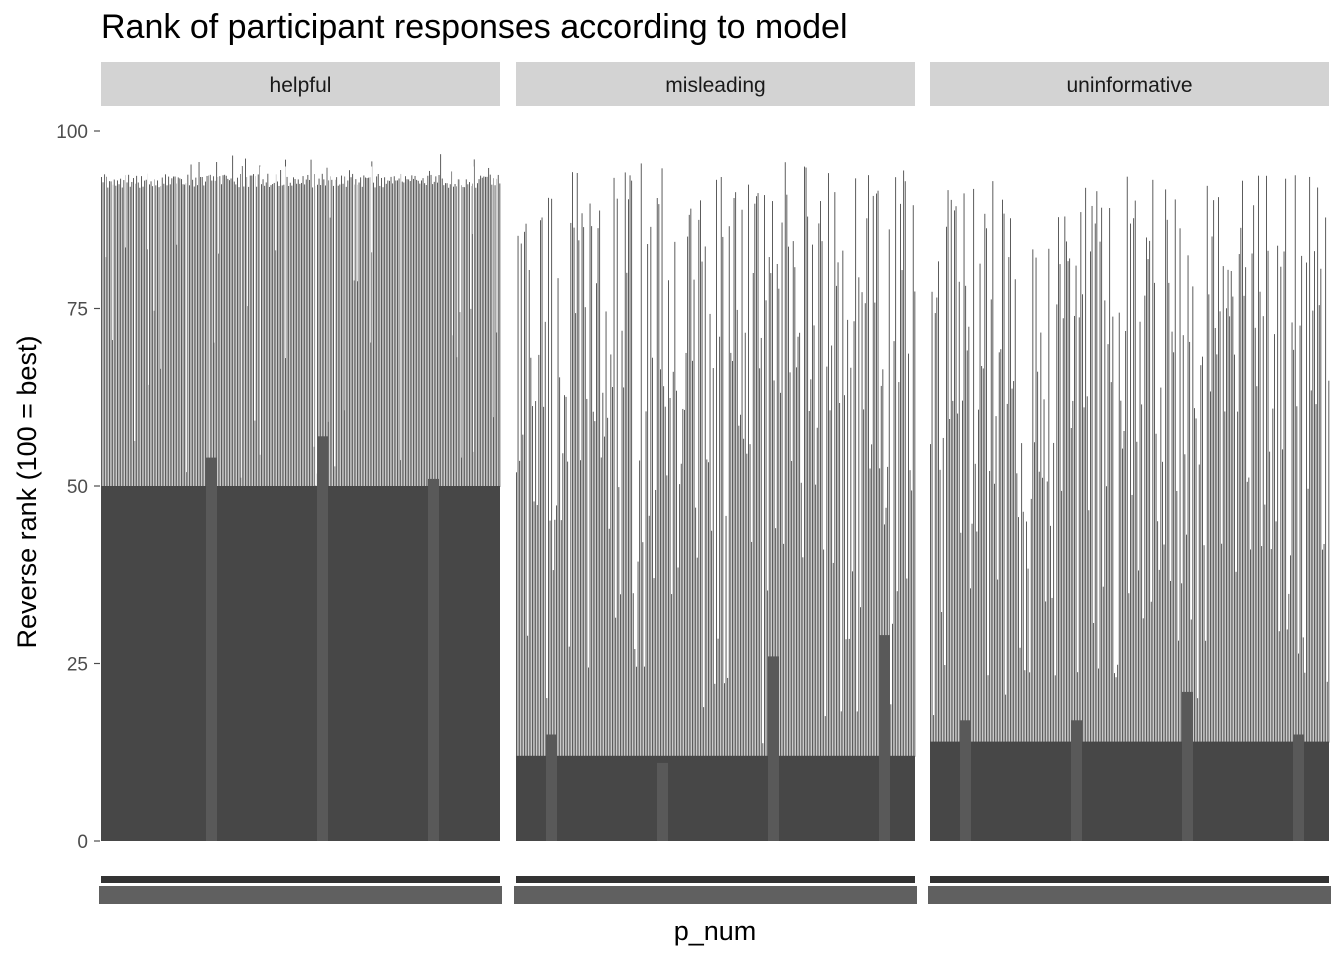  Describe the element at coordinates (77, 487) in the screenshot. I see `y-tick-label: 50` at that location.